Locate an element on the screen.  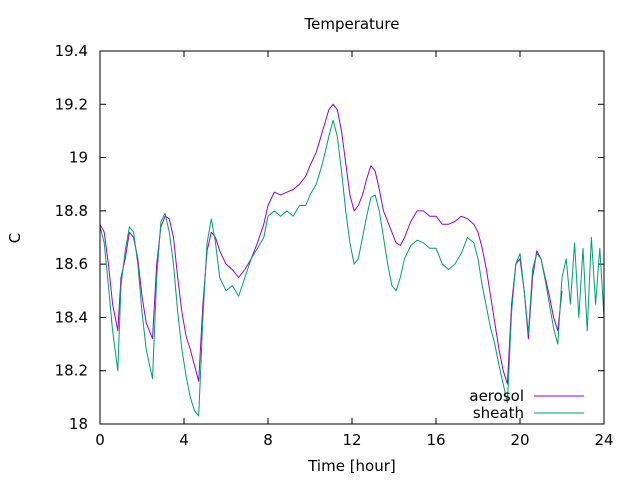
y-tick-label: 19 is located at coordinates (78, 158).